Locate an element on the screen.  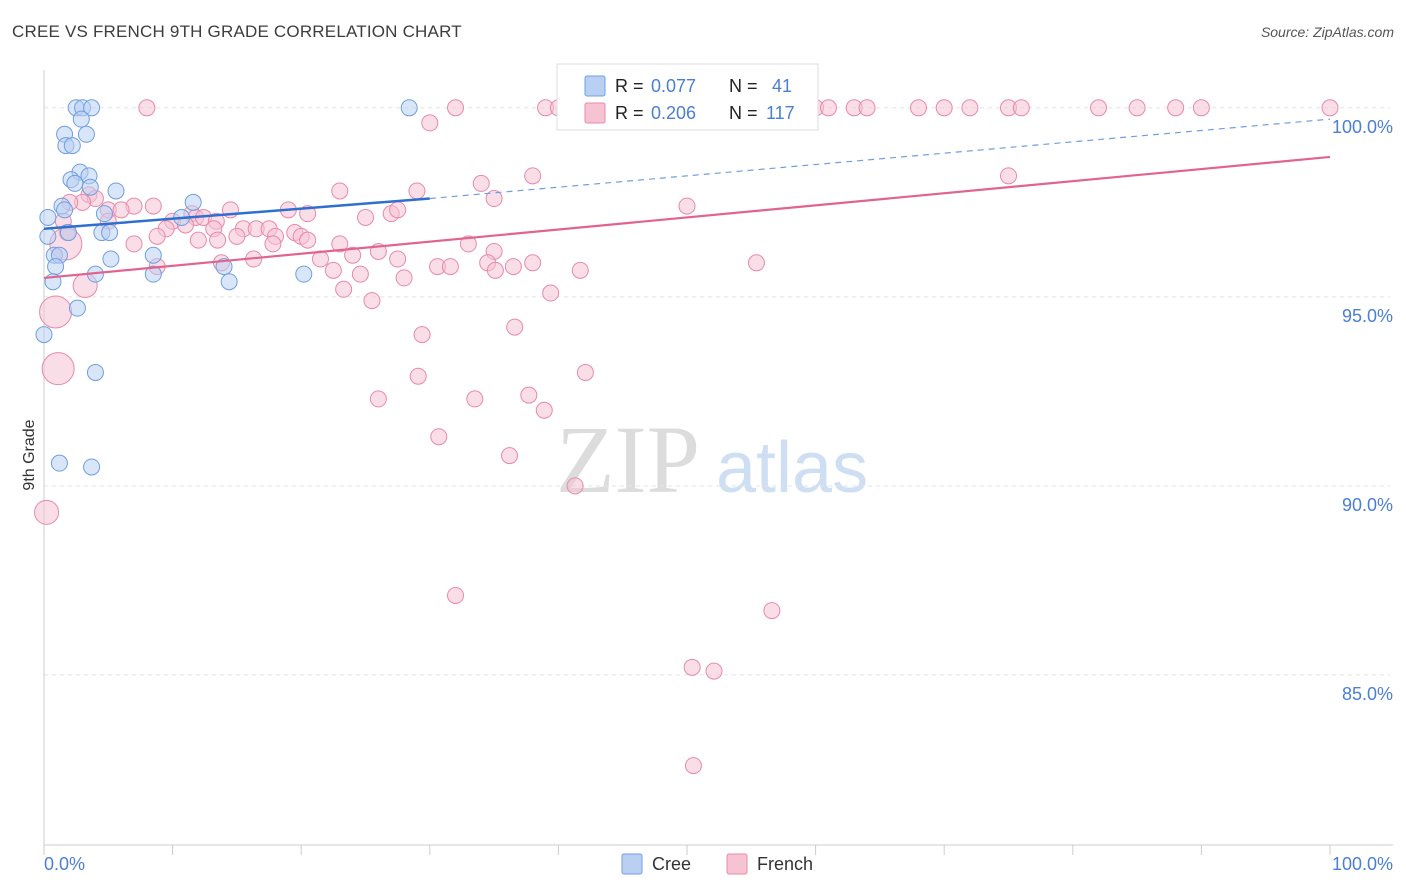
y-axis-label: 9th Grade is located at coordinates (29, 454).